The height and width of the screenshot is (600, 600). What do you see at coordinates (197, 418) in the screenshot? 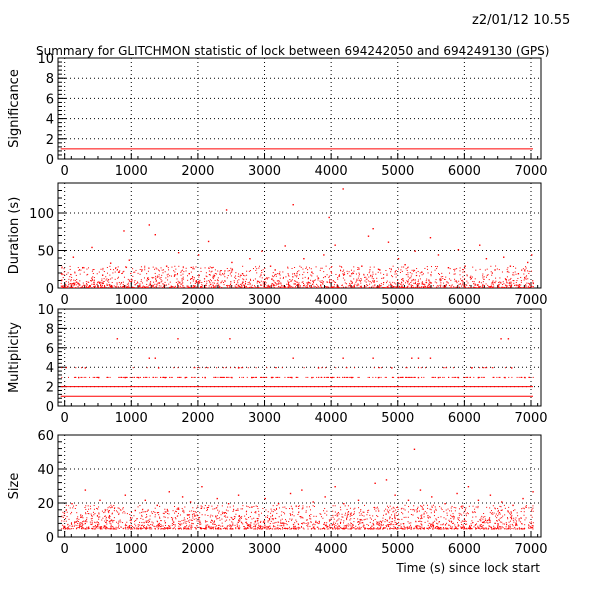
I see `x-tick-label: 2000` at bounding box center [197, 418].